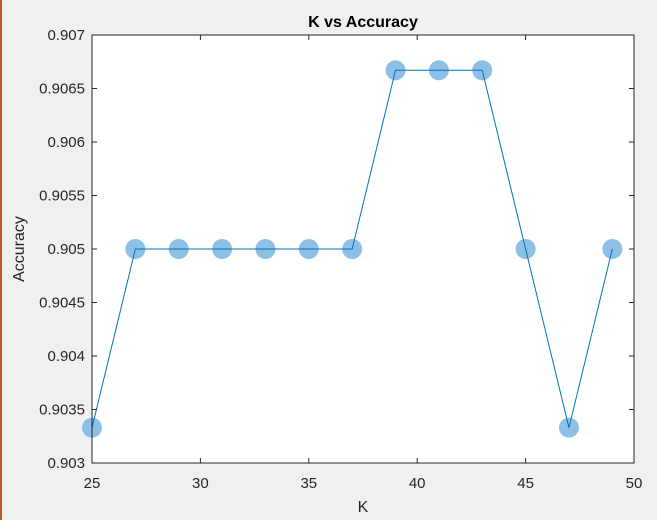 This screenshot has width=657, height=520. I want to click on chart-title: K vs Accuracy, so click(363, 22).